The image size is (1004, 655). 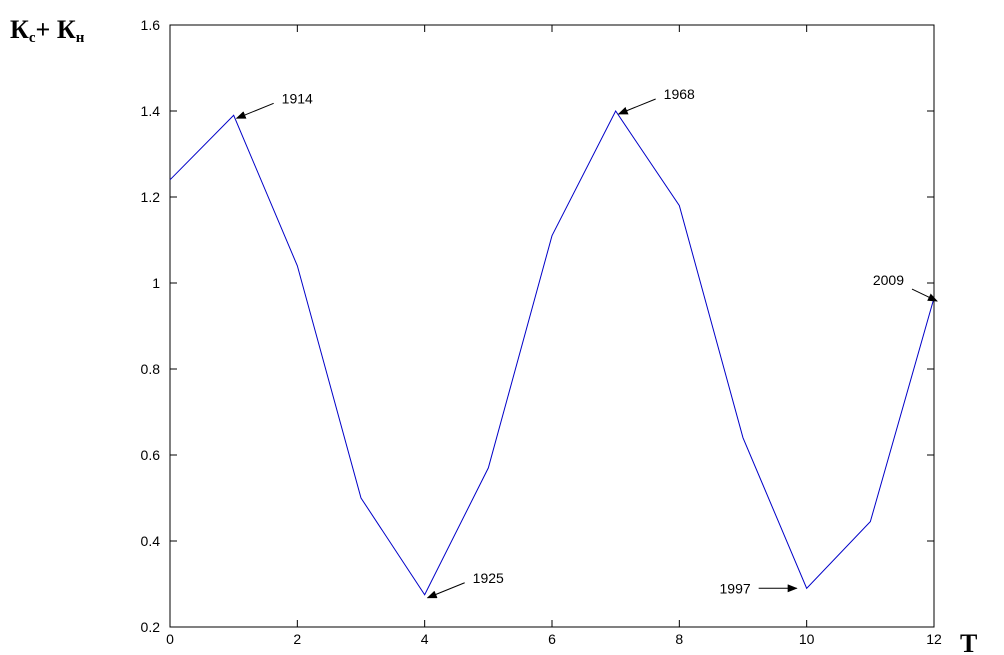 I want to click on x-tick-label: 10, so click(x=807, y=639).